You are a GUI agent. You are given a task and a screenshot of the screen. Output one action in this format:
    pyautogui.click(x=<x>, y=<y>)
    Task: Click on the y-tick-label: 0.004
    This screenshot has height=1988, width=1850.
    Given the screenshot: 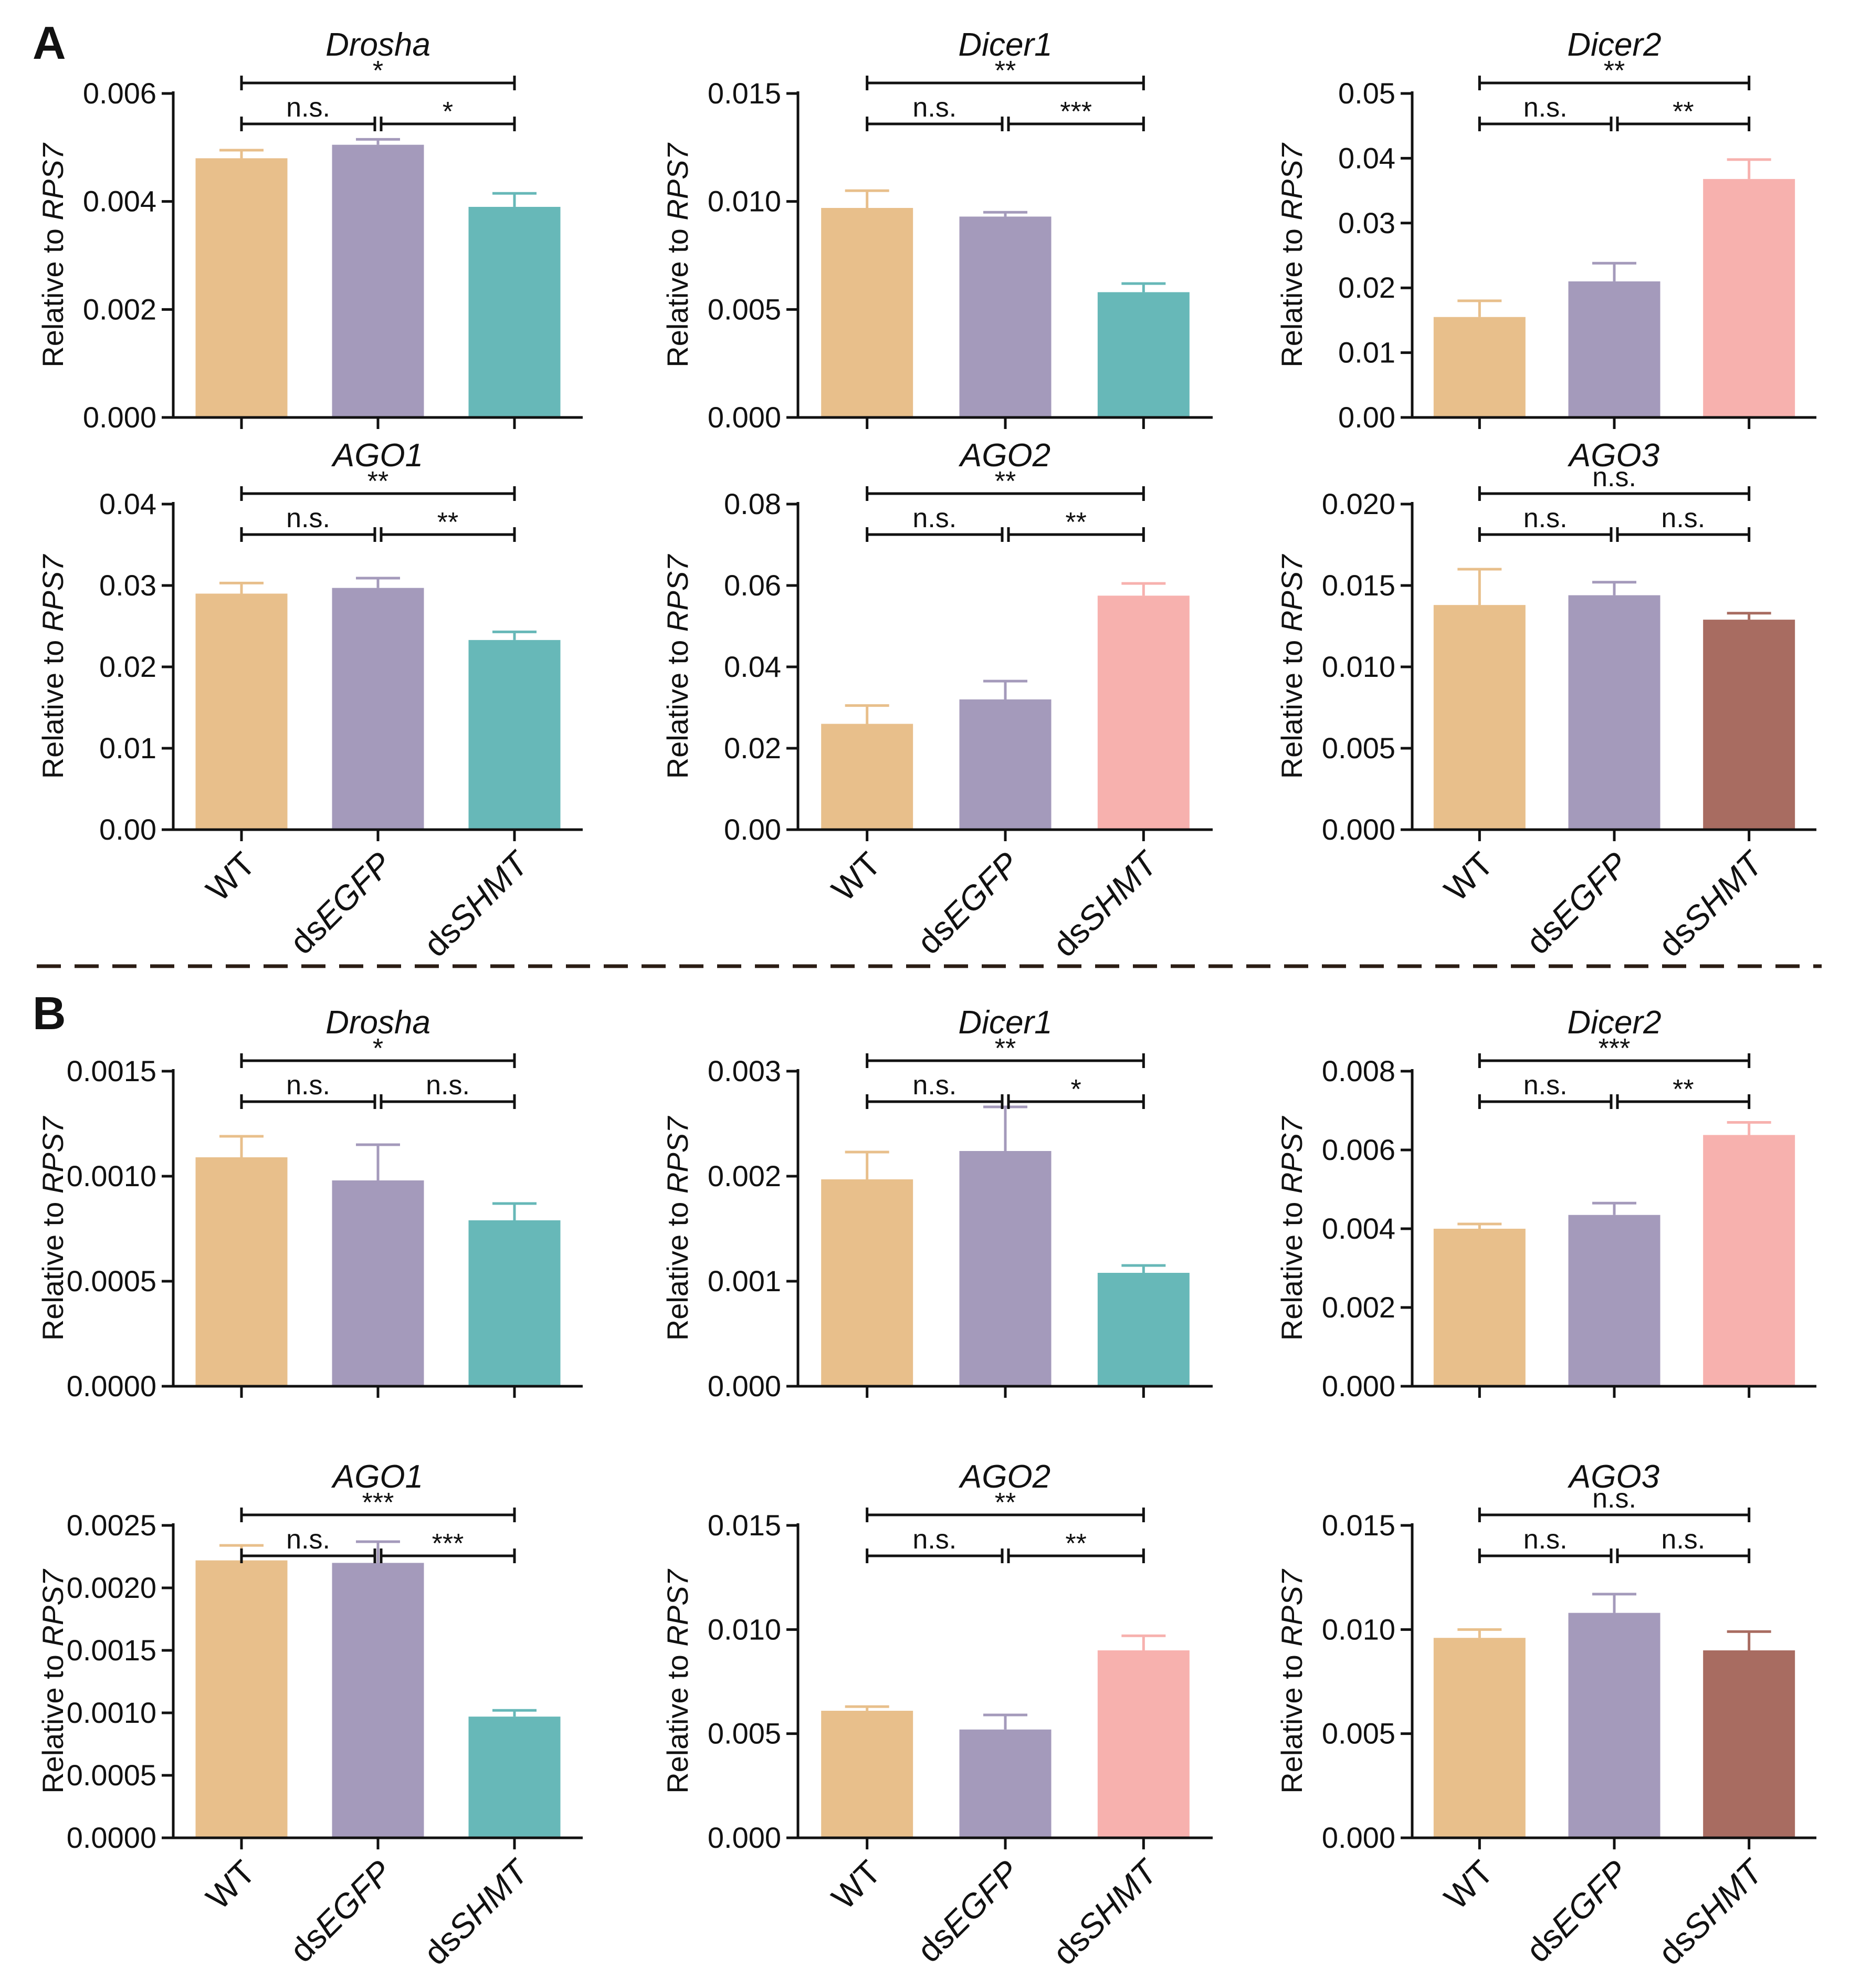 What is the action you would take?
    pyautogui.click(x=120, y=202)
    